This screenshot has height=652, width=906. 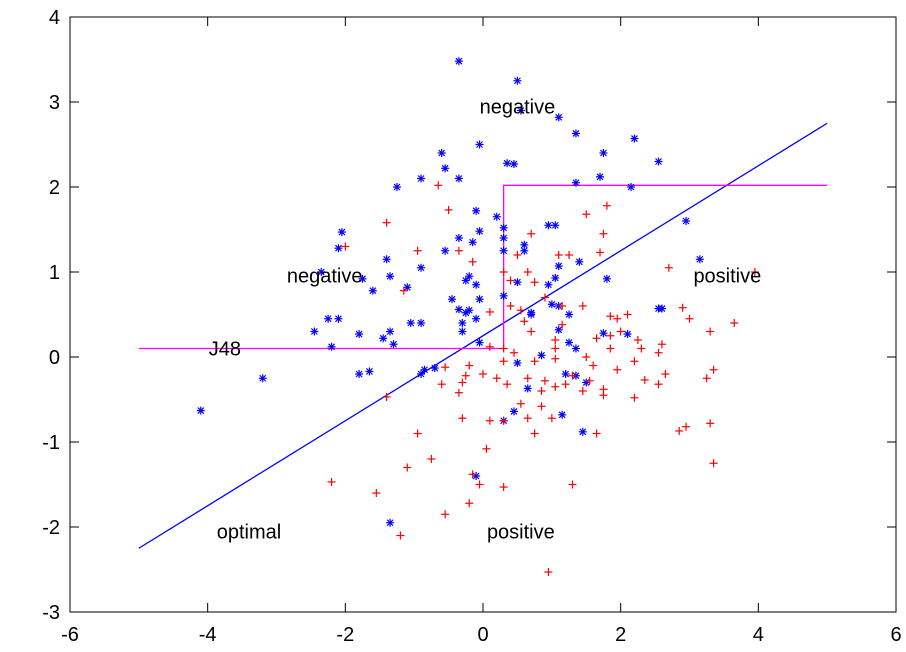 What do you see at coordinates (325, 276) in the screenshot?
I see `annotation-negative: negative` at bounding box center [325, 276].